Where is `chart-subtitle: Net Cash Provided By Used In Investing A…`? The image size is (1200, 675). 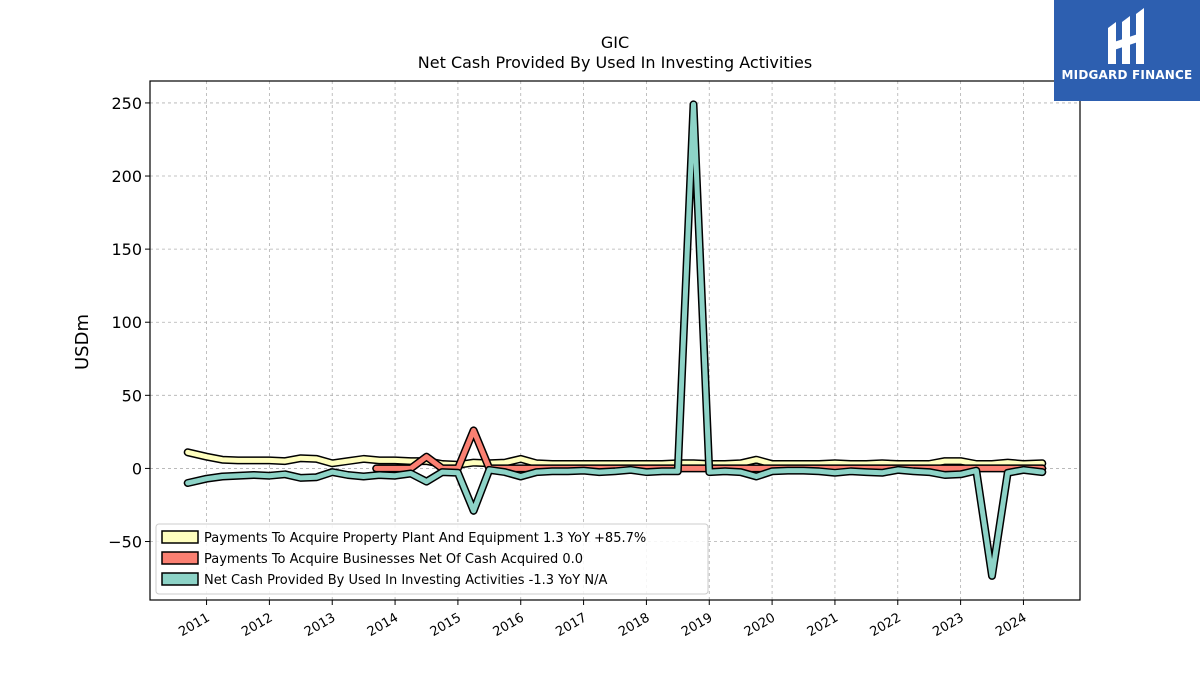
chart-subtitle: Net Cash Provided By Used In Investing A… is located at coordinates (615, 62).